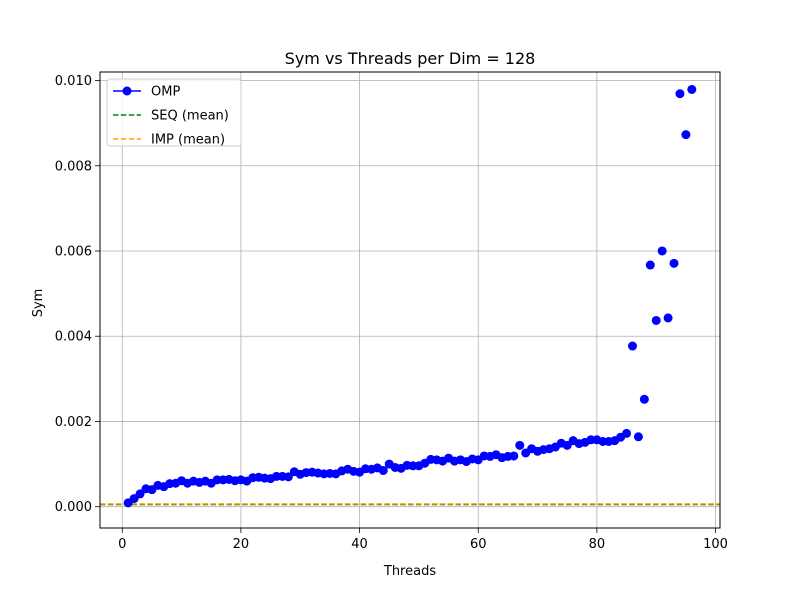 The width and height of the screenshot is (800, 600). I want to click on y-tick-label: 0.002, so click(73, 422).